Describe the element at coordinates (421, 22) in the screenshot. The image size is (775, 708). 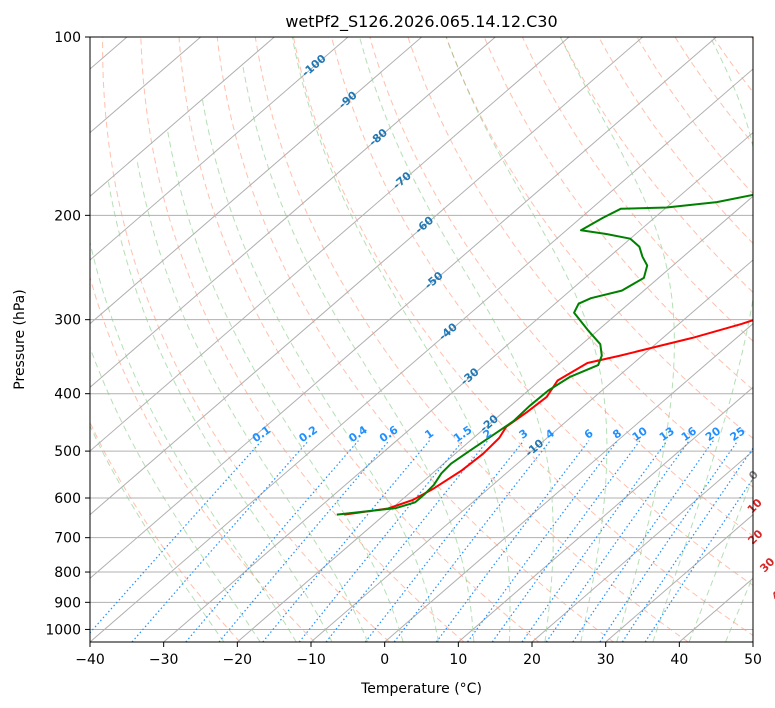
I see `chart-title: wetPf2_S126.2026.065.14.12.C30` at that location.